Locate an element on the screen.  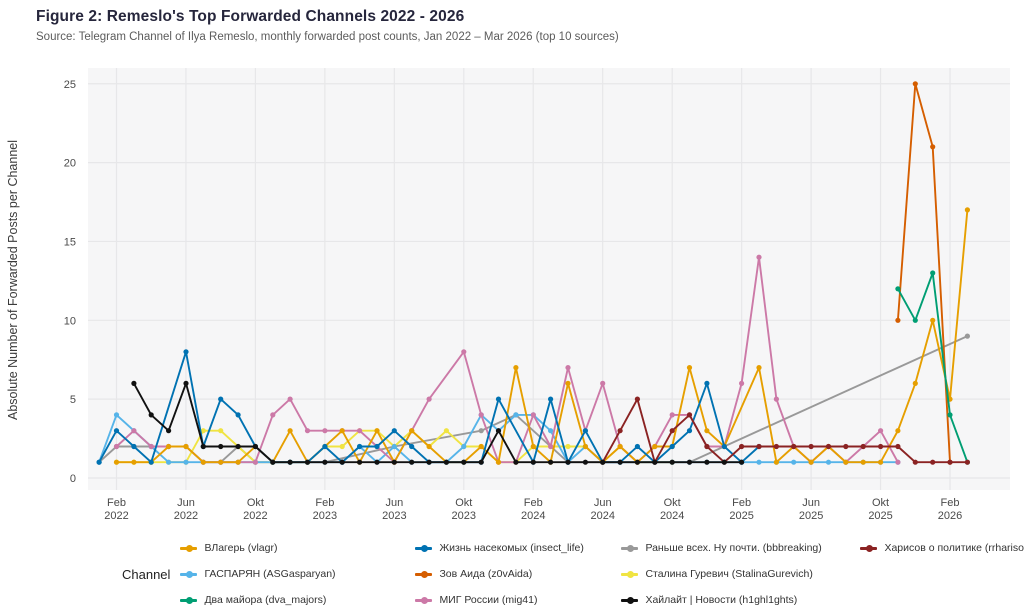
legend-item-stalinagurevich: Сталина Гуревич (StalinaGurevich) is located at coordinates (740, 574).